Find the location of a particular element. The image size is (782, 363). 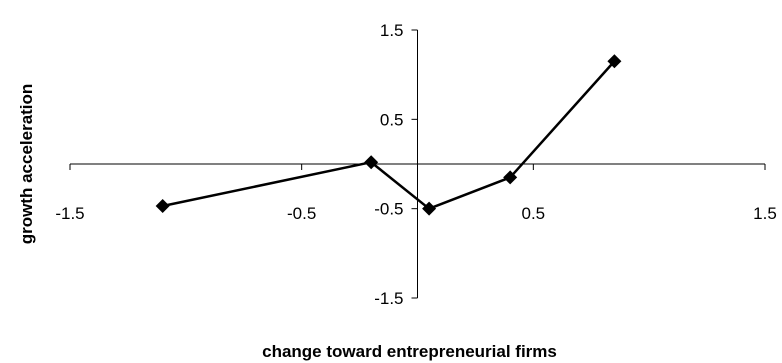

y-tick-label: -0.5 is located at coordinates (388, 209).